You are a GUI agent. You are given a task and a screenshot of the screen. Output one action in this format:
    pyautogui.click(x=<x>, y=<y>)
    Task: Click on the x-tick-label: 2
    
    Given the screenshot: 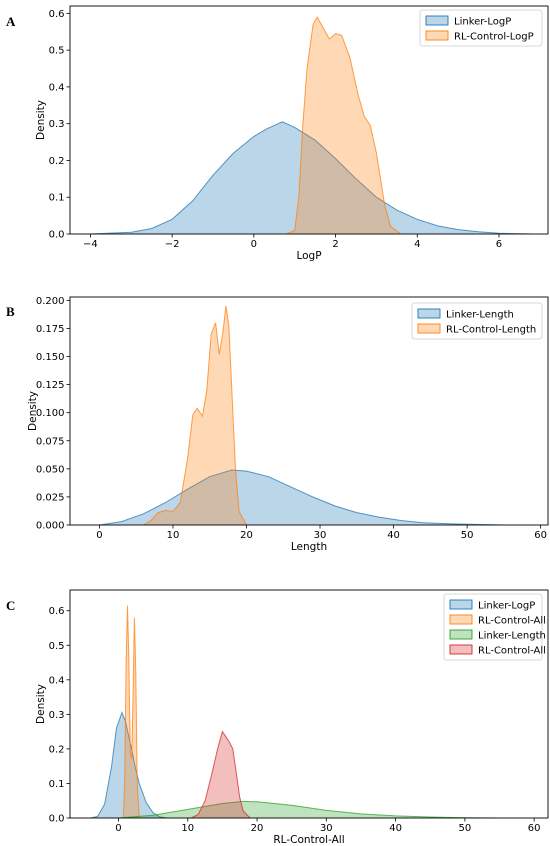 What is the action you would take?
    pyautogui.click(x=335, y=244)
    